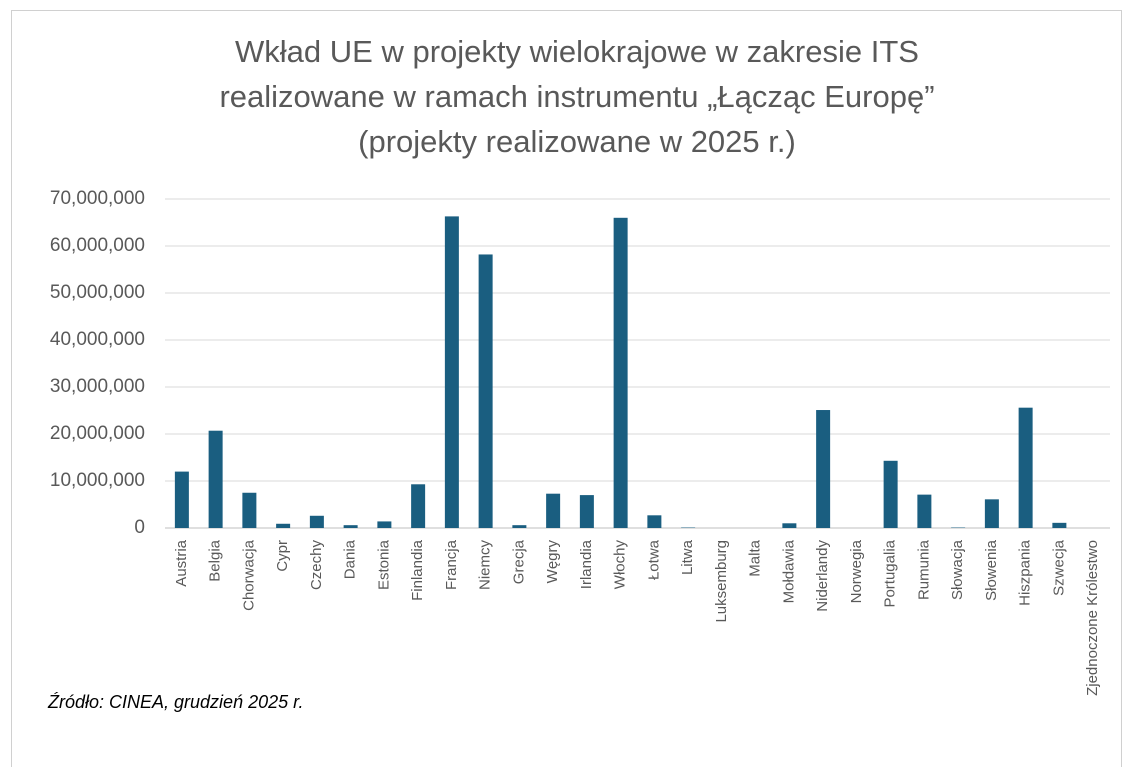 The height and width of the screenshot is (767, 1125). Describe the element at coordinates (788, 571) in the screenshot. I see `x-tick-label: Mołdawia` at that location.